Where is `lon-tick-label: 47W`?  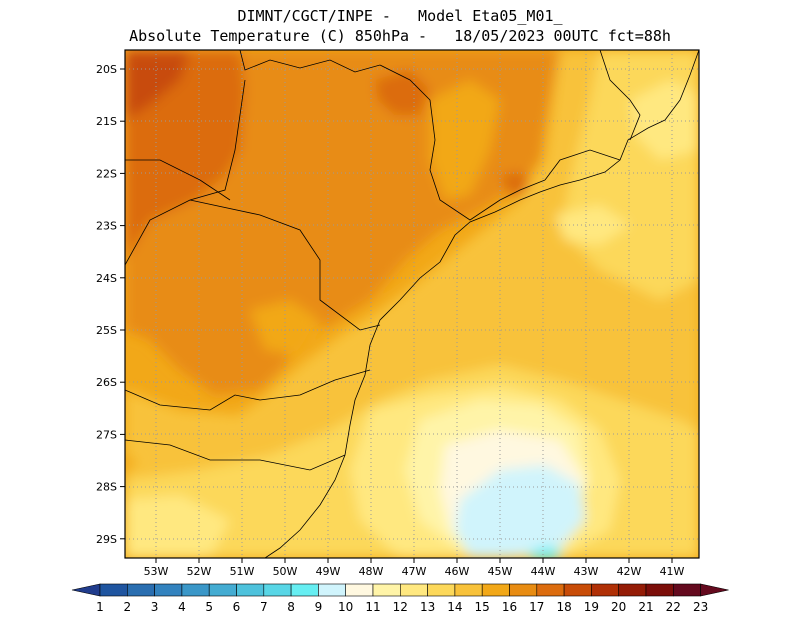 lon-tick-label: 47W is located at coordinates (414, 571).